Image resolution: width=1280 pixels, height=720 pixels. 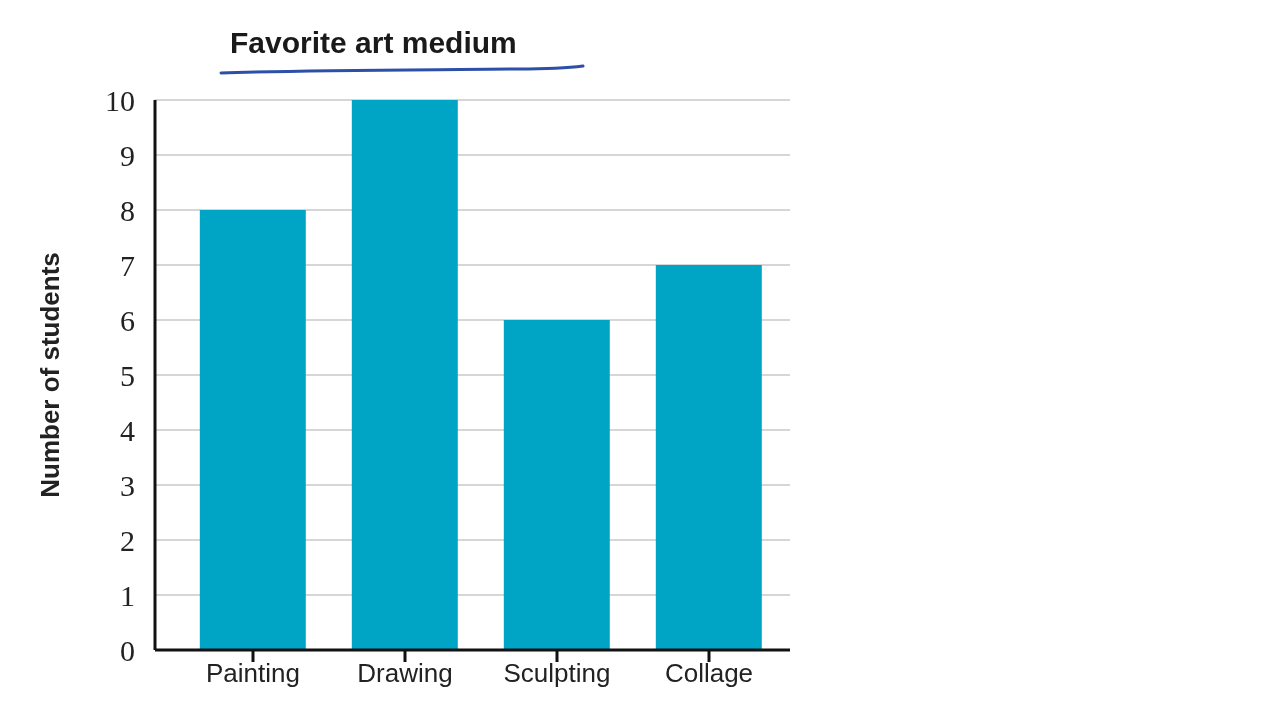 What do you see at coordinates (120, 100) in the screenshot?
I see `y-tick-label: 10` at bounding box center [120, 100].